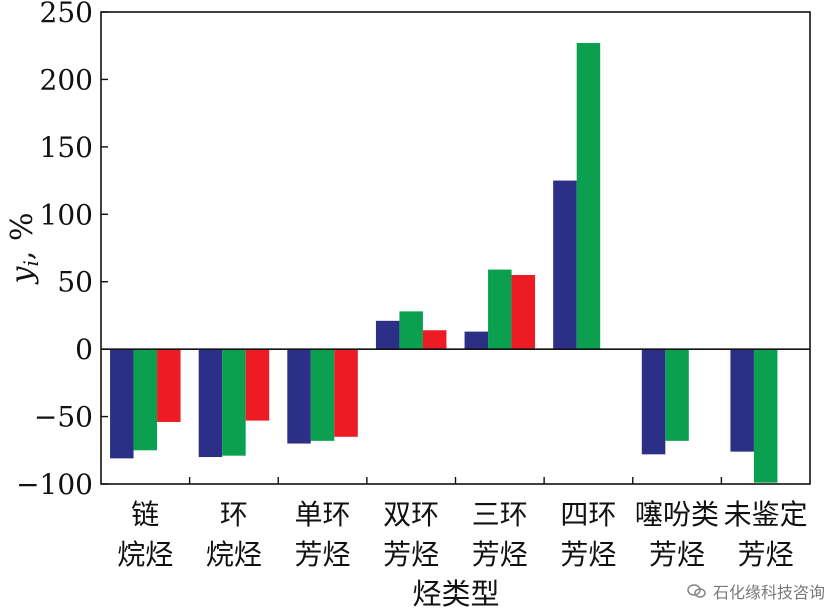  I want to click on y-axis-title-group: yi, %, so click(24, 249).